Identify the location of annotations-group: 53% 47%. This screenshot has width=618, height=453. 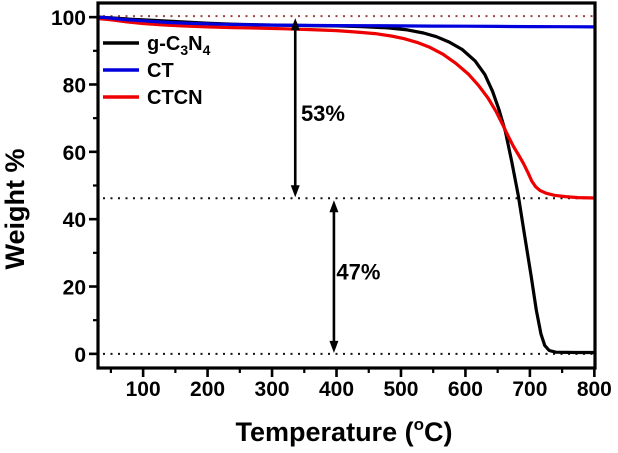
(335, 185).